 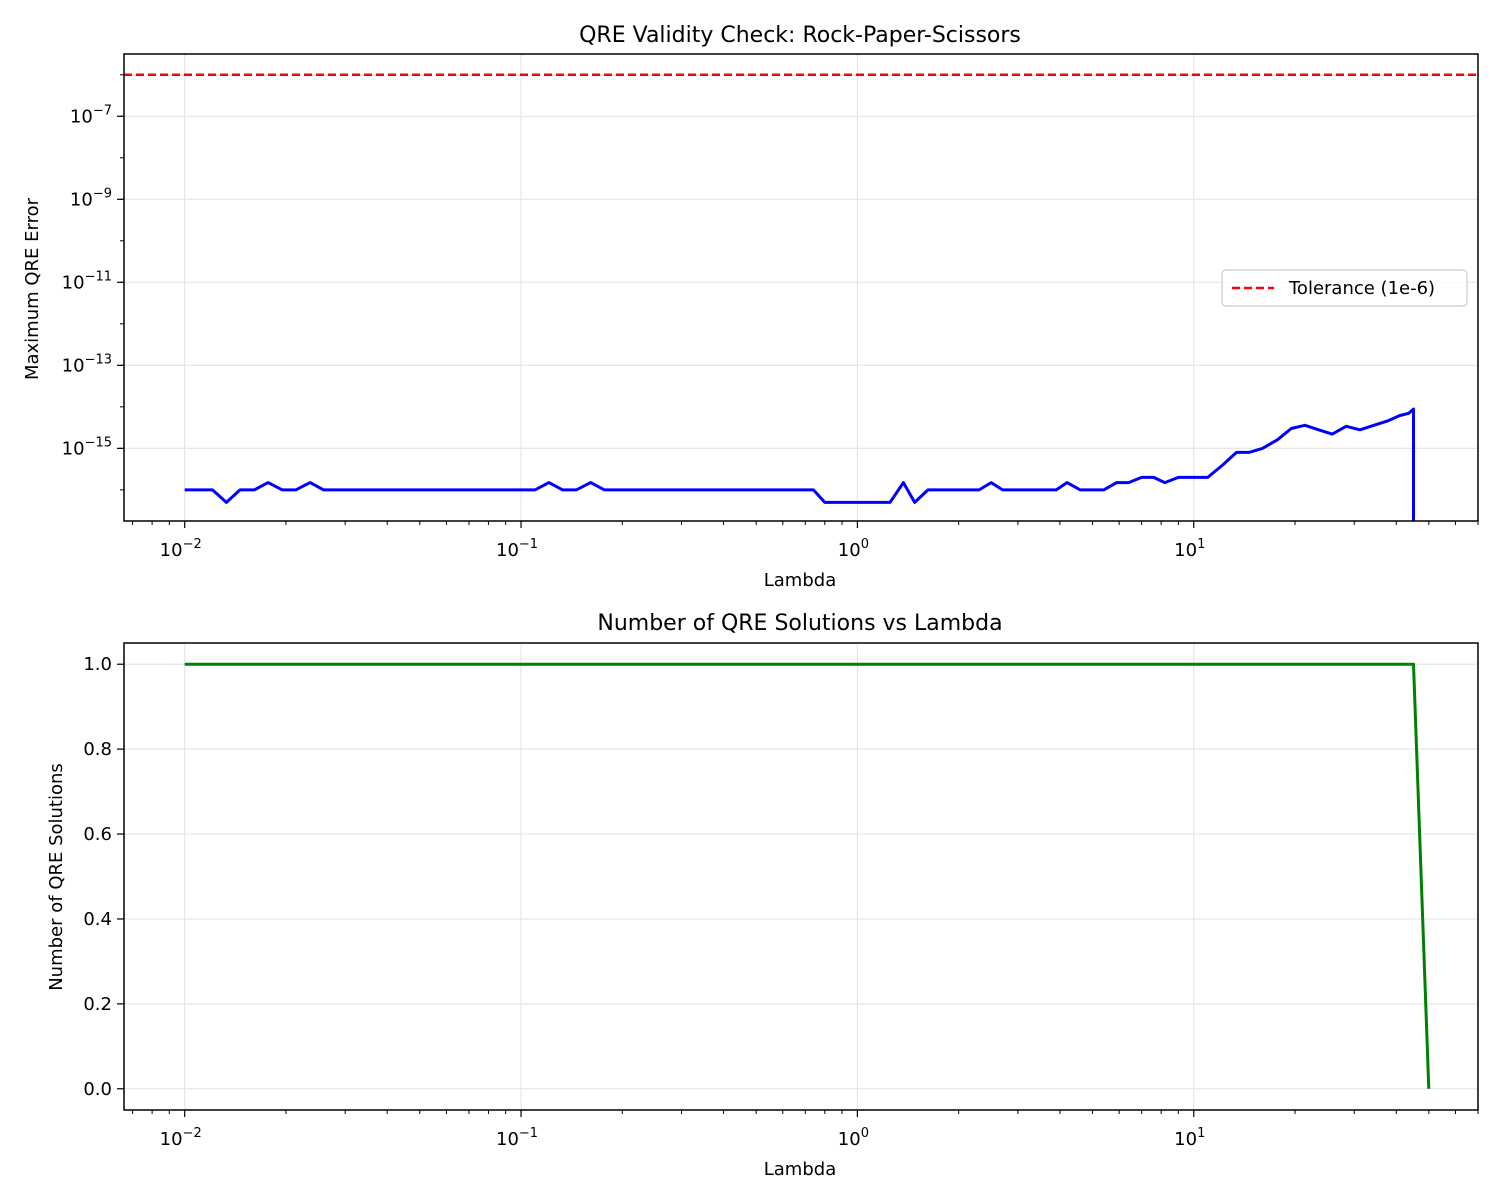 What do you see at coordinates (800, 580) in the screenshot?
I see `error-x-axis-label: Lambda` at bounding box center [800, 580].